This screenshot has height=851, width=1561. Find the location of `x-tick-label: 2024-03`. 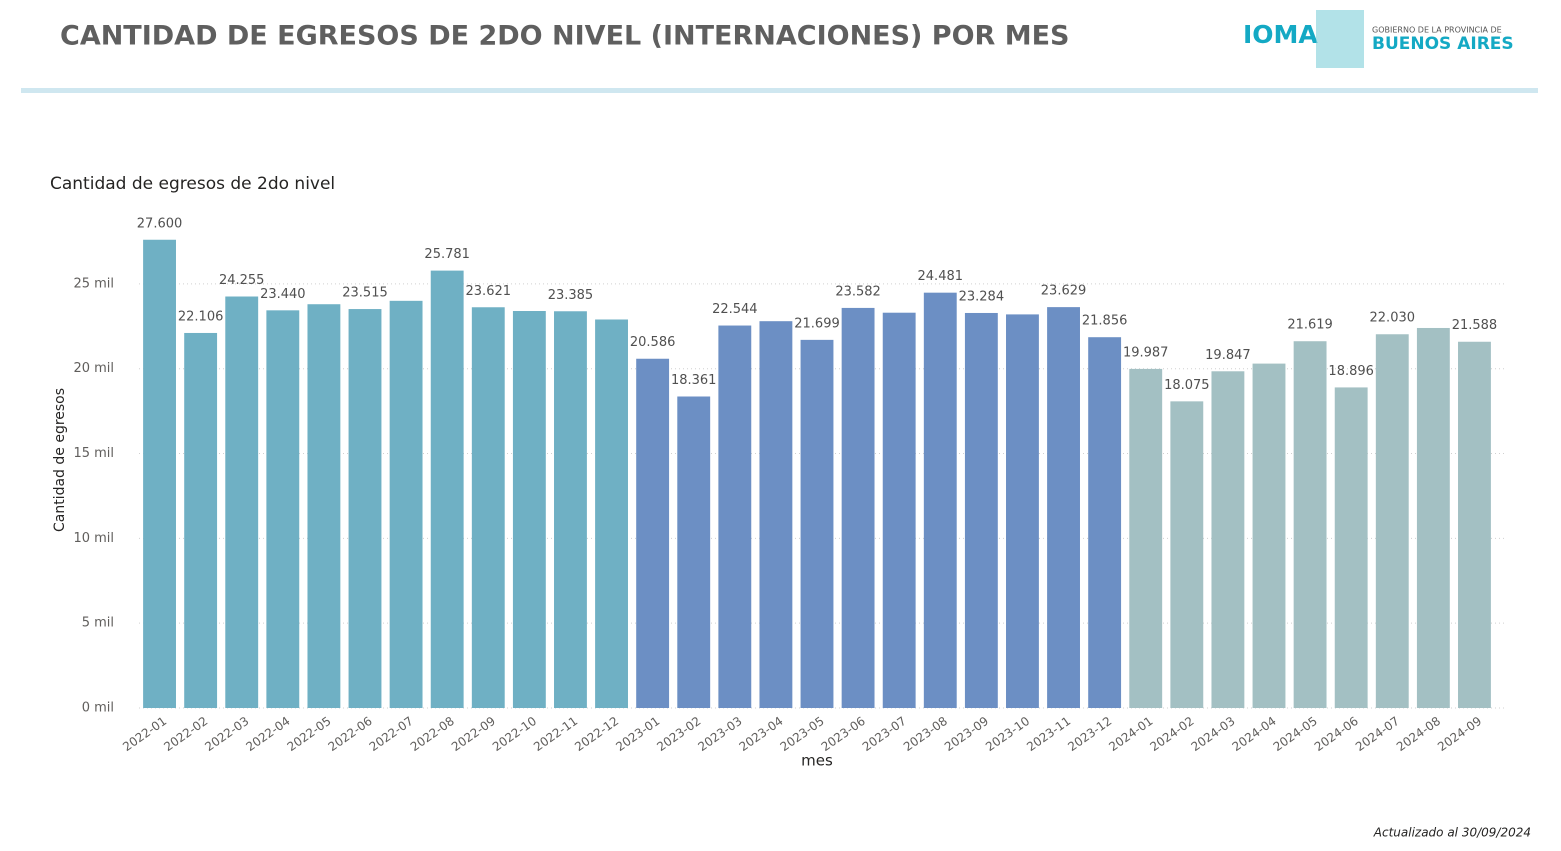

x-tick-label: 2024-03 is located at coordinates (1213, 734).